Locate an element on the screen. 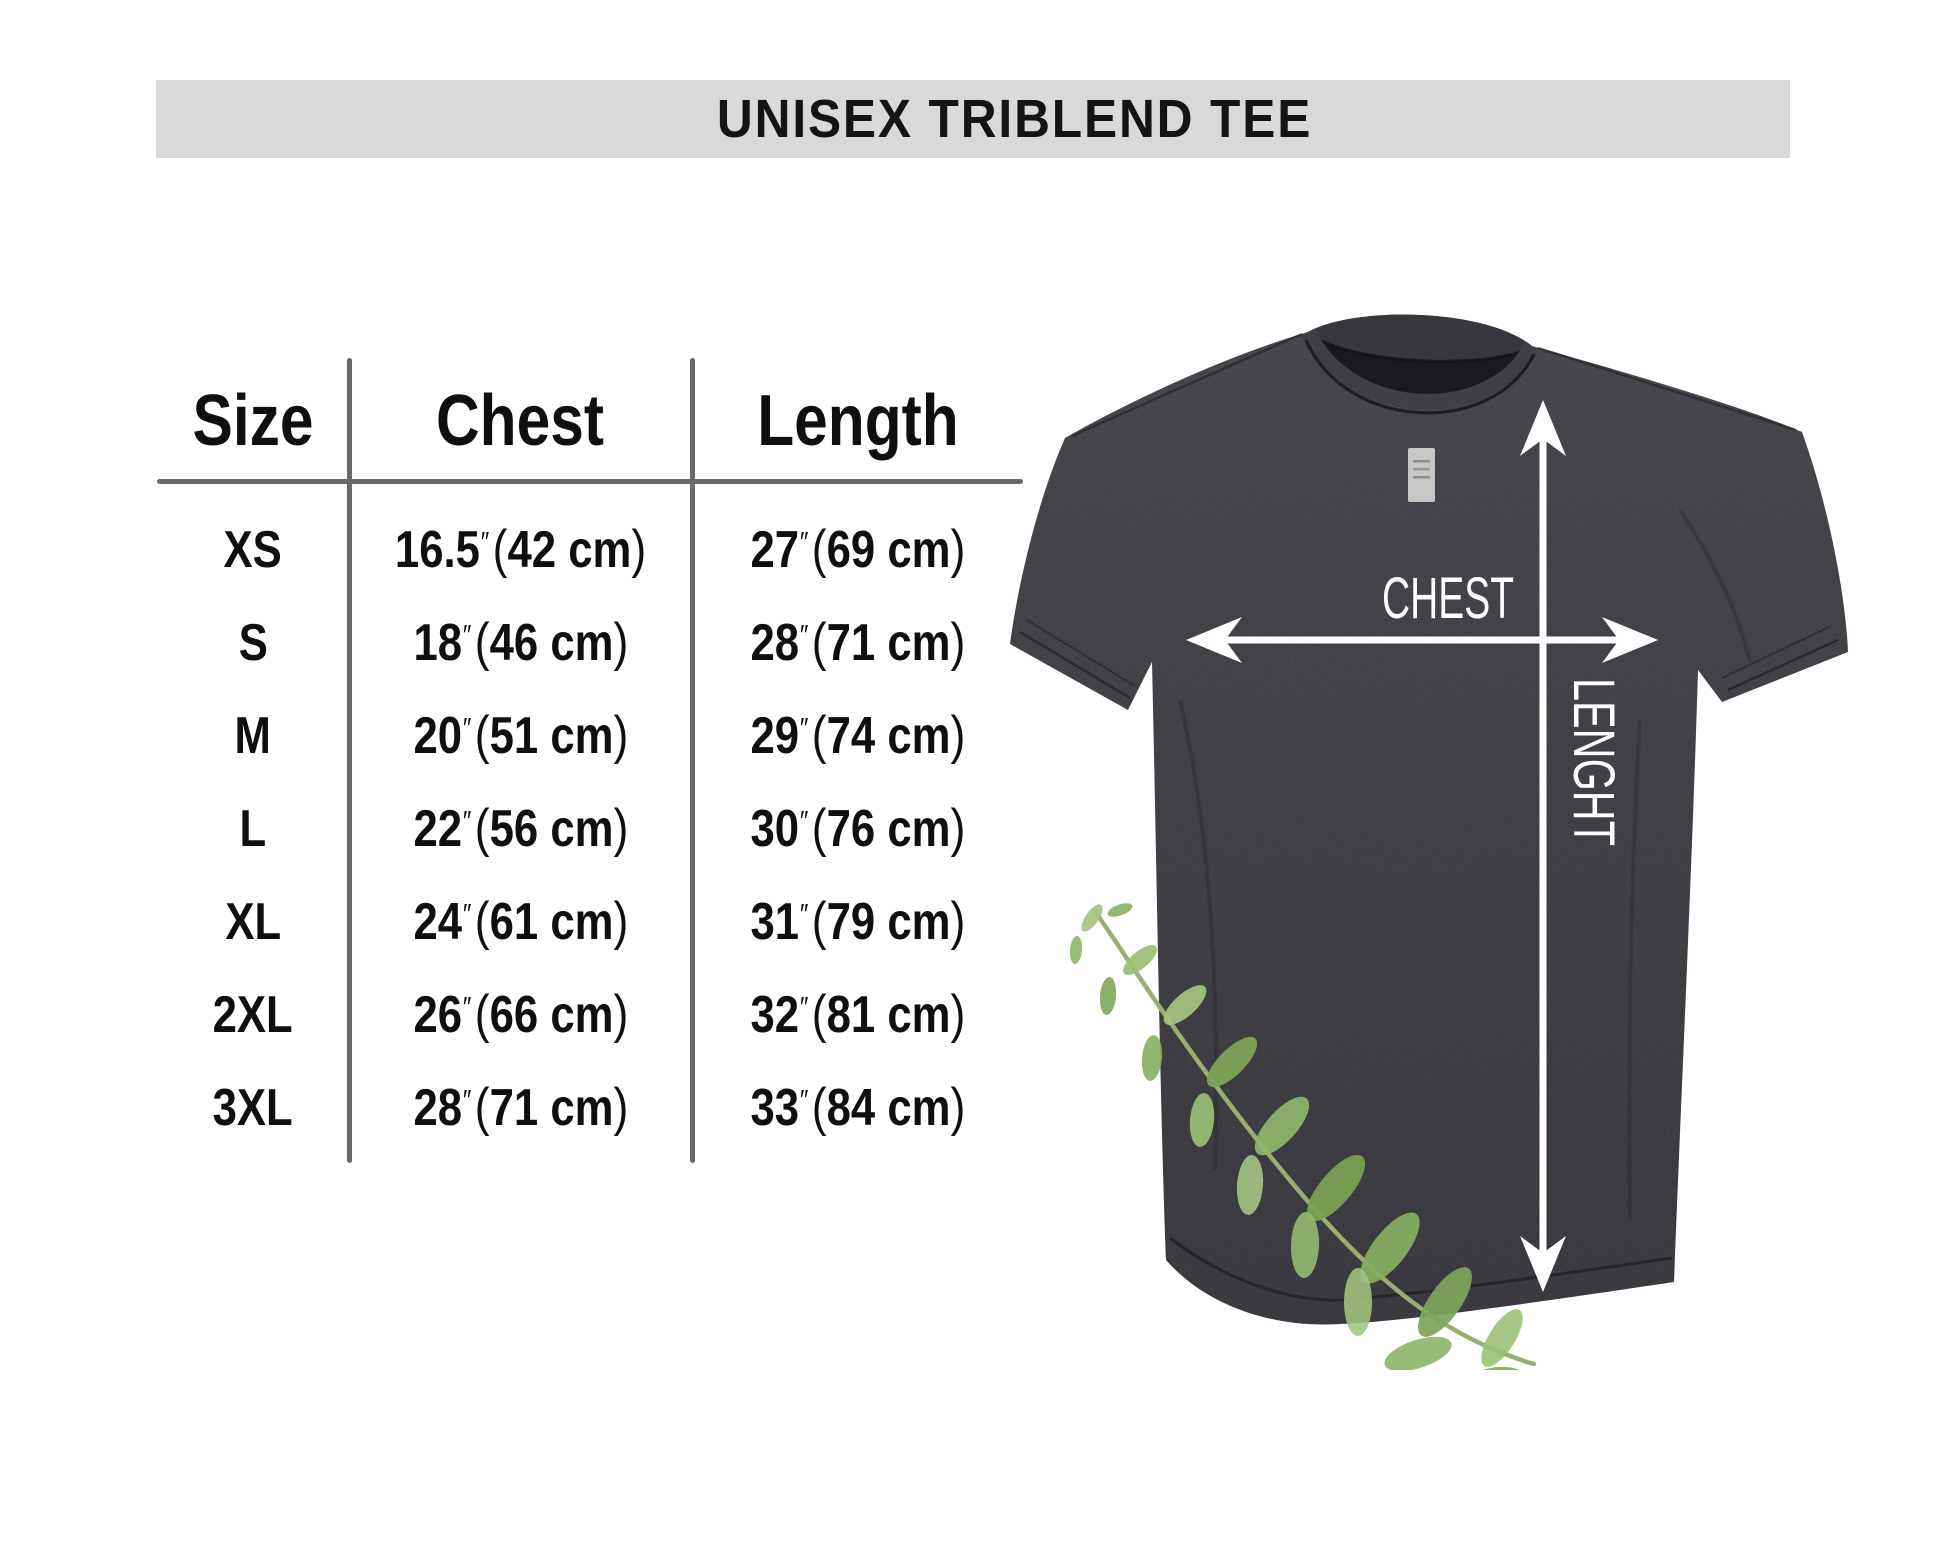 Image resolution: width=1946 pixels, height=1557 pixels. table-divider-horizontal is located at coordinates (590, 481).